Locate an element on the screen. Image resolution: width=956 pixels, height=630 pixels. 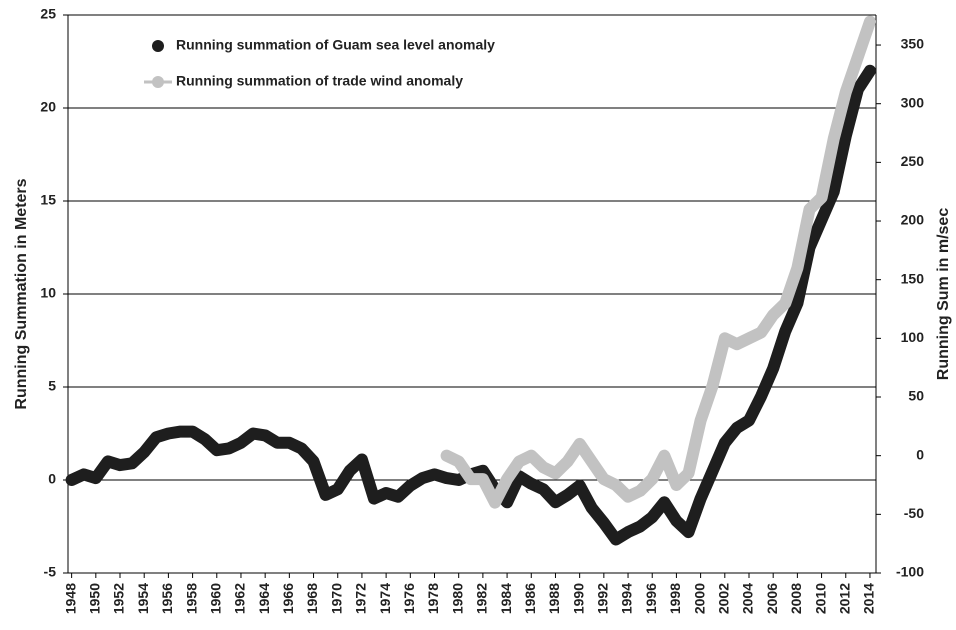
x-tick-label: 1956 is located at coordinates (167, 598).